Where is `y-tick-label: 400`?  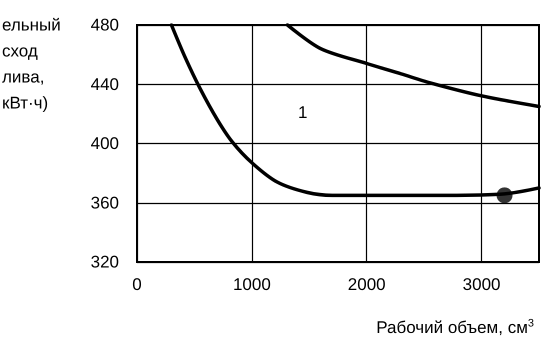 y-tick-label: 400 is located at coordinates (104, 143).